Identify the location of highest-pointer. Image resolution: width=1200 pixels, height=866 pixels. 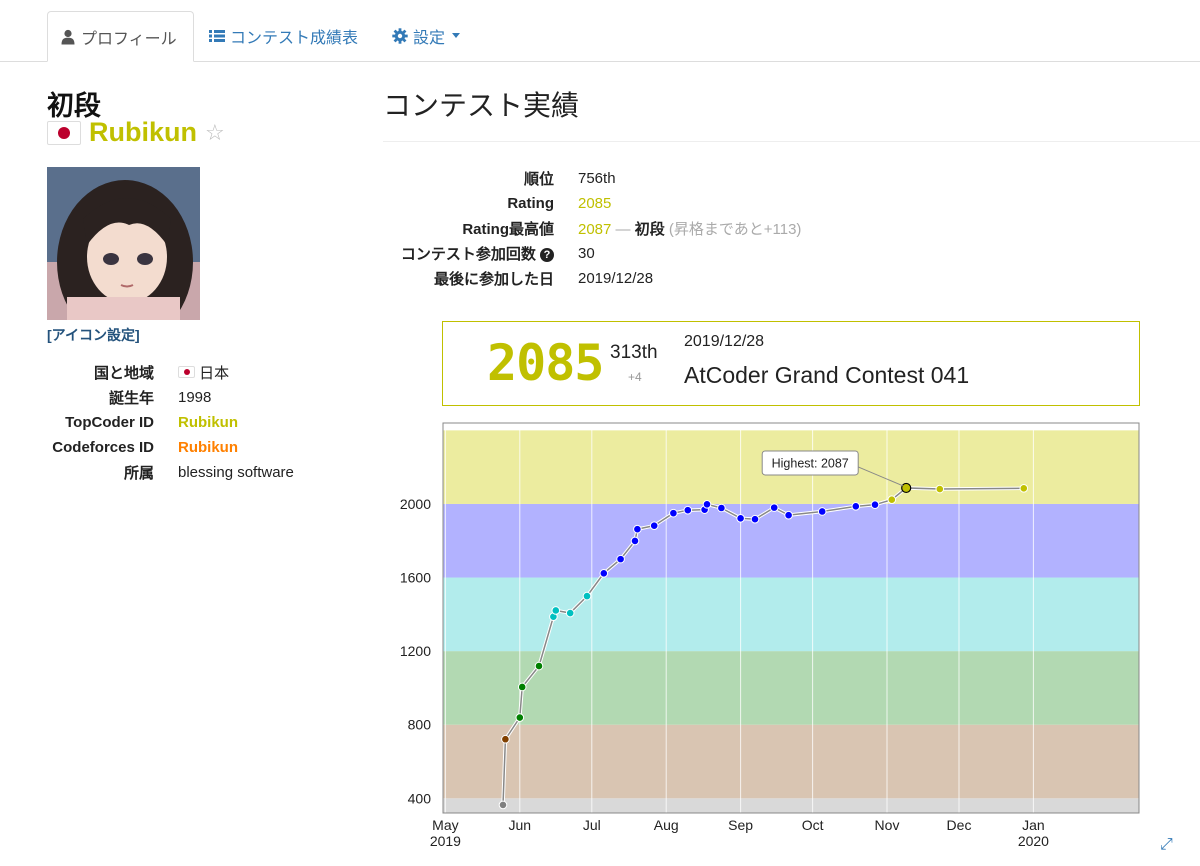
(881, 476).